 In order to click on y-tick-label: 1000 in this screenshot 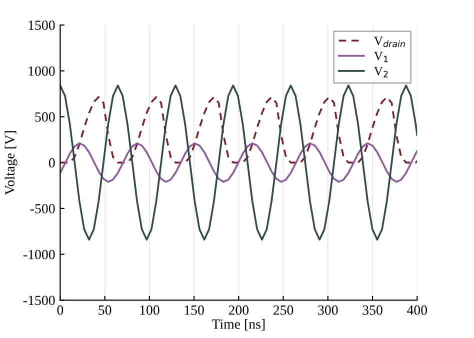, I will do `click(41, 71)`.